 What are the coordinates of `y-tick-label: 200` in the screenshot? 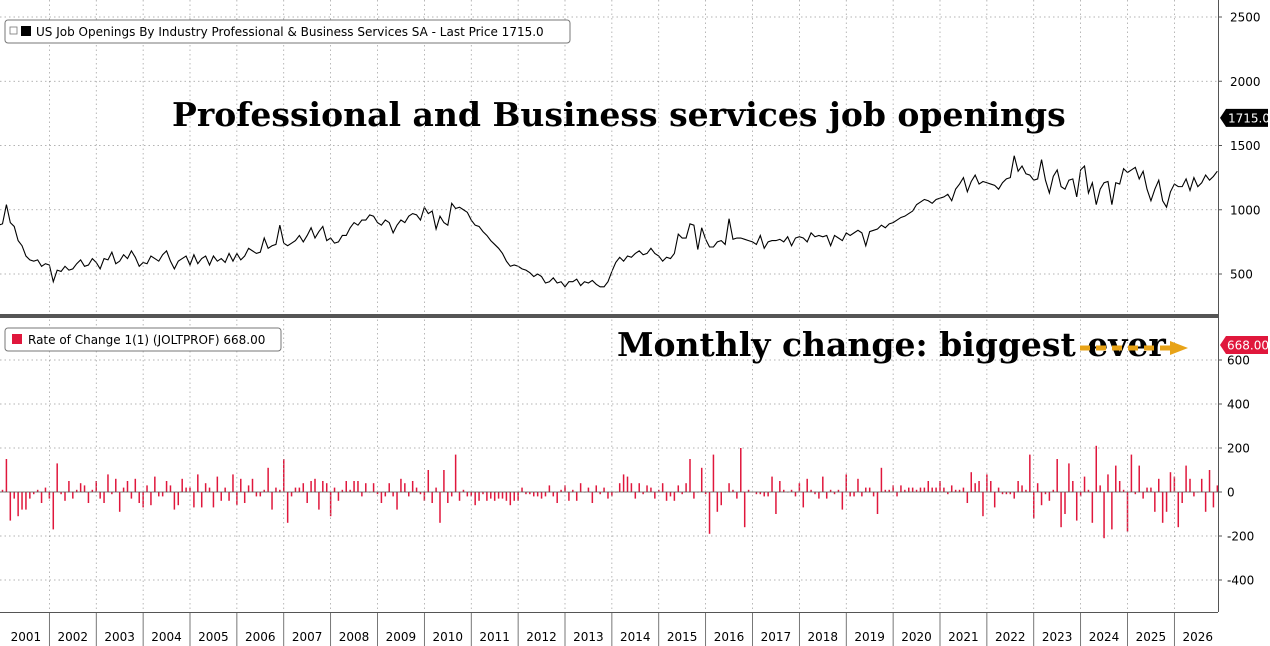 It's located at (1238, 449).